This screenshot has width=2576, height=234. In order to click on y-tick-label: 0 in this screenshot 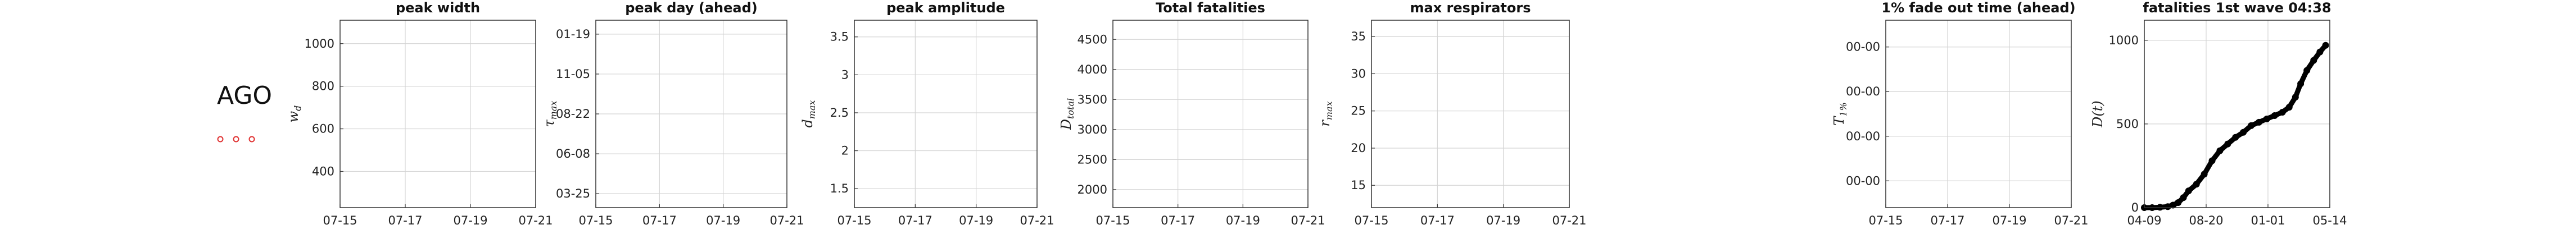, I will do `click(2135, 207)`.